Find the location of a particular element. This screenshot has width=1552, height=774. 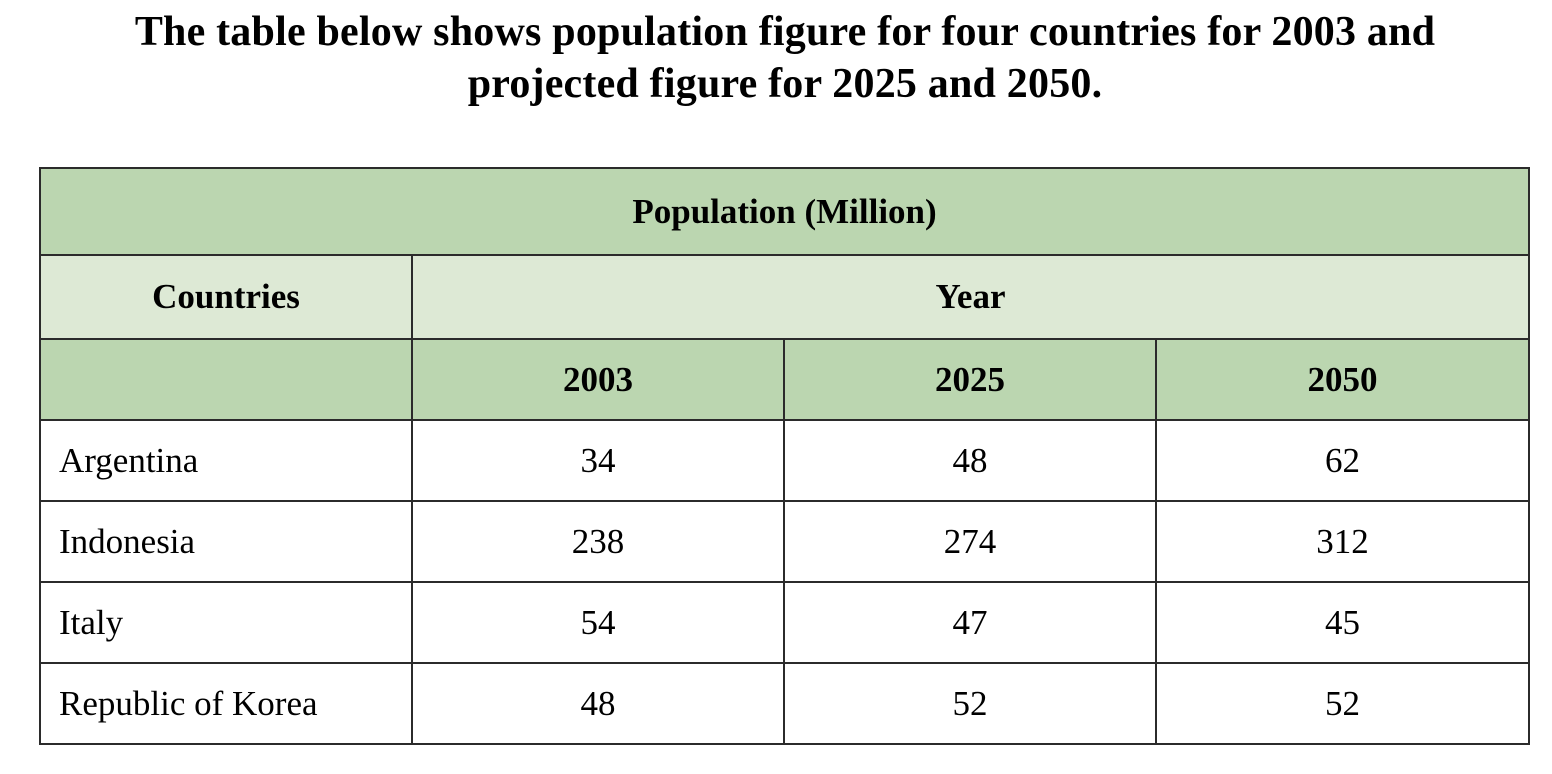

country-cell: Italy is located at coordinates (226, 622).